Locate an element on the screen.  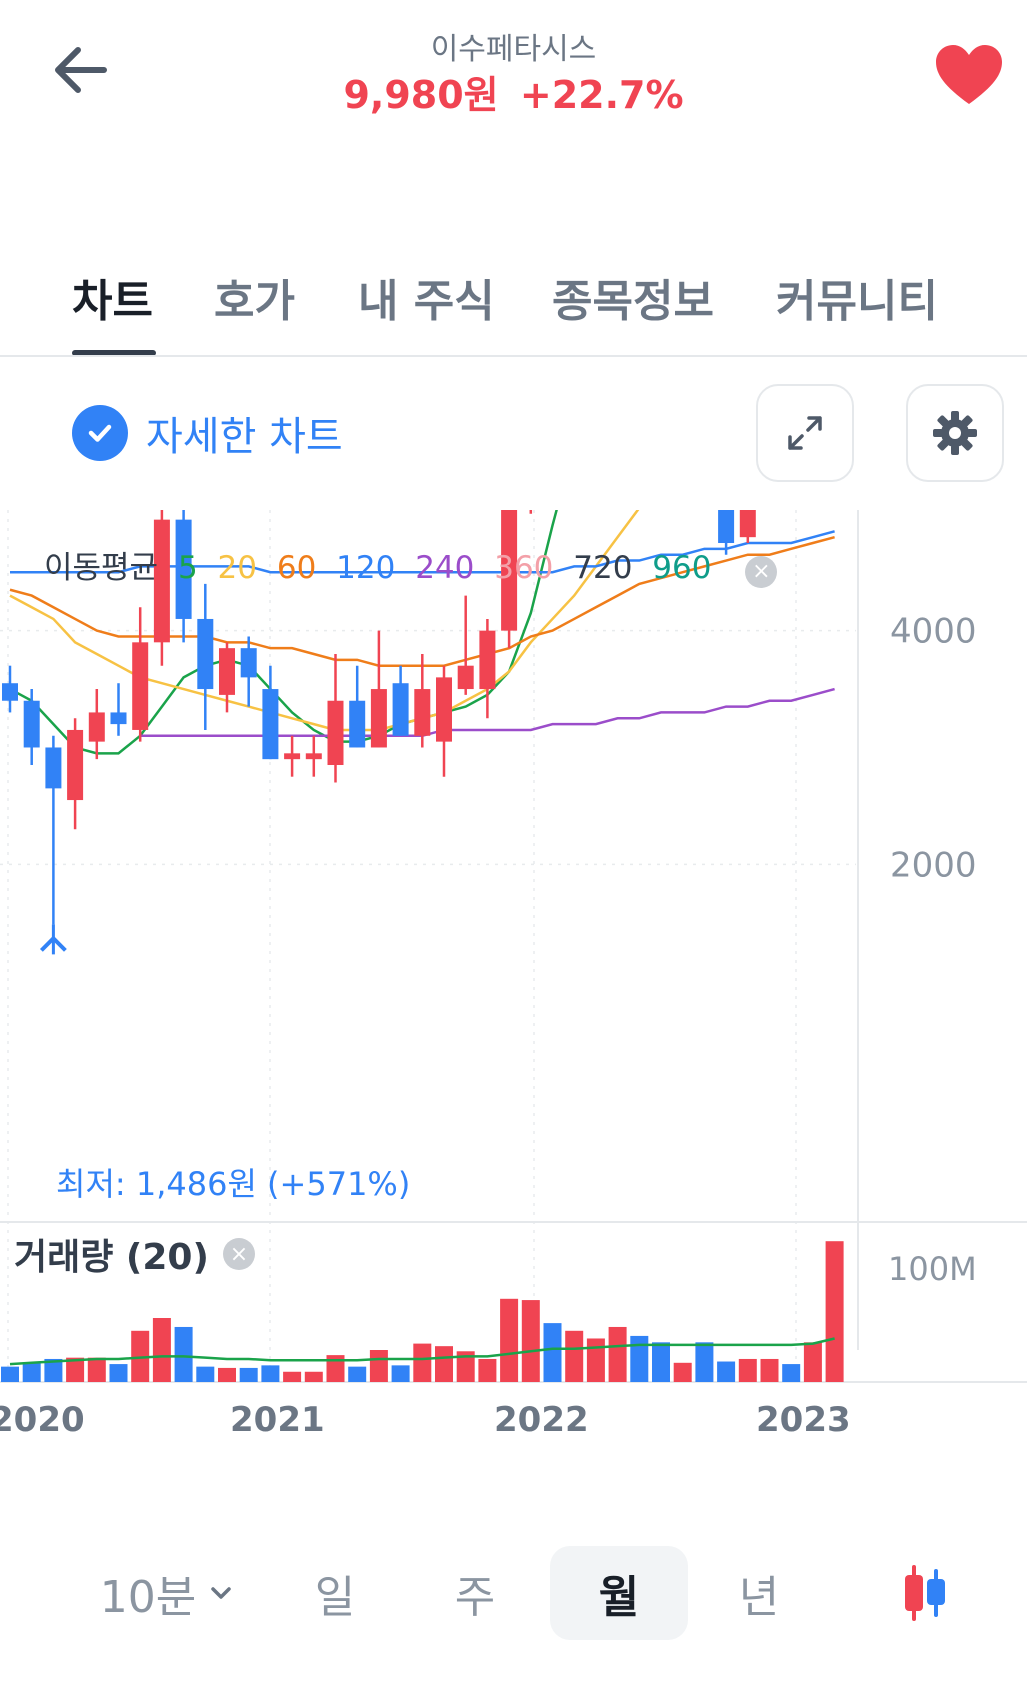
period-week: 주 is located at coordinates (475, 1597).